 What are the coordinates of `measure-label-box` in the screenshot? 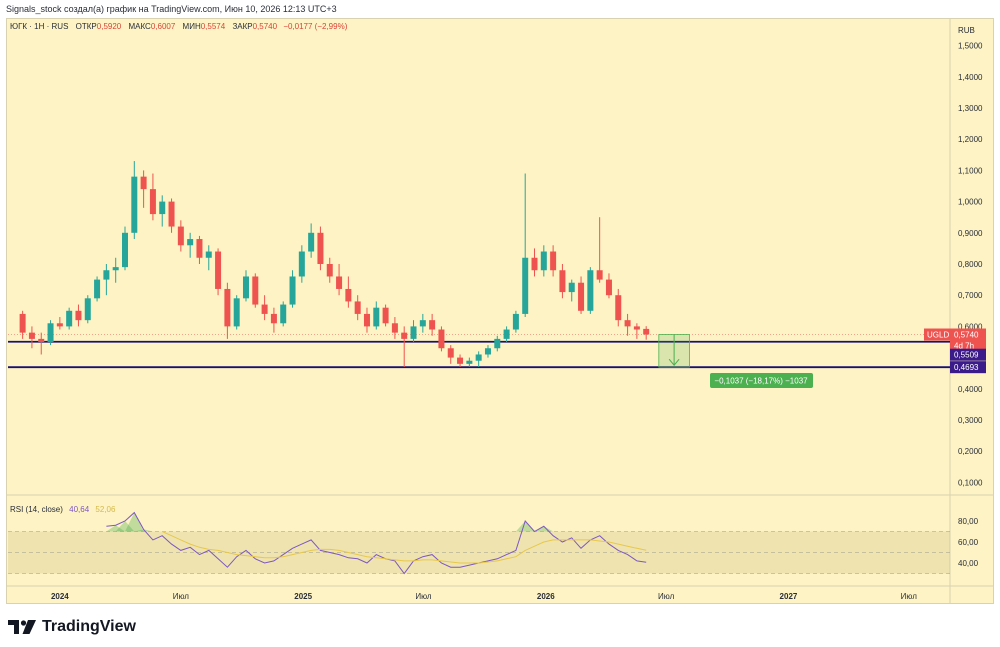 It's located at (761, 380).